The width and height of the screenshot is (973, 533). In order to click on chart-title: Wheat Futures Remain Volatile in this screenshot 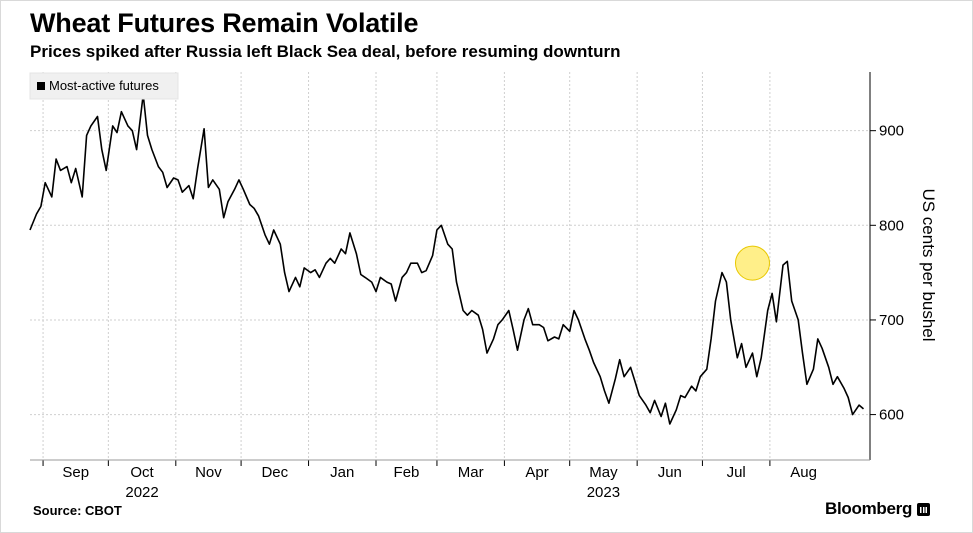, I will do `click(224, 23)`.